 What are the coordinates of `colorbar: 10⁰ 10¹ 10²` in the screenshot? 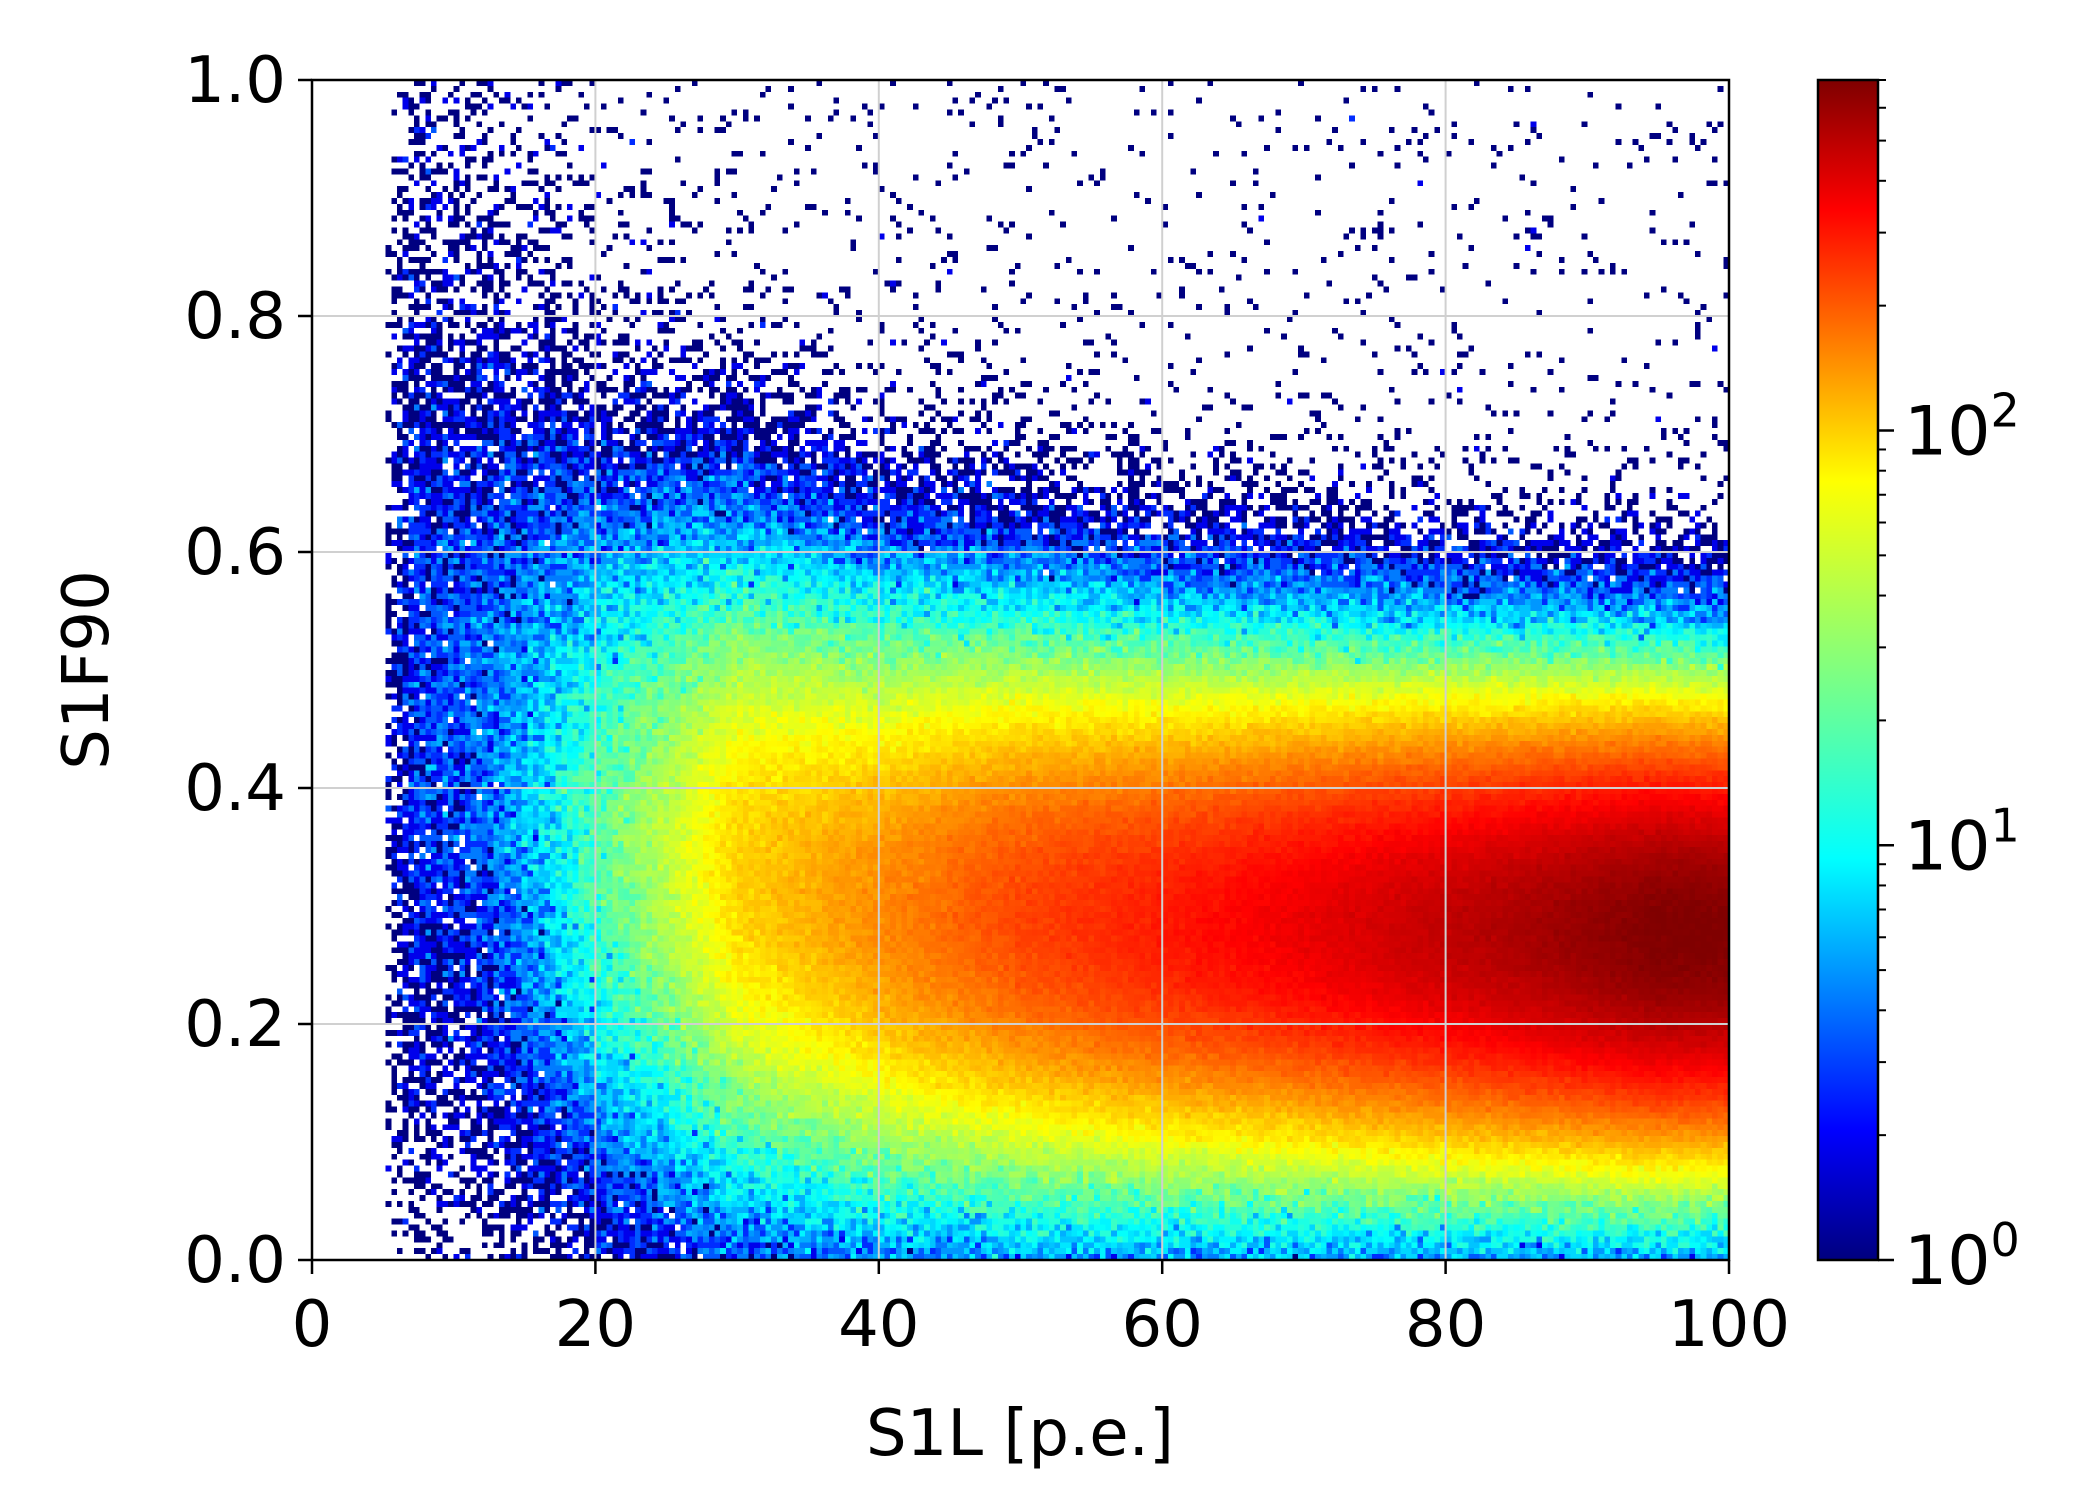 It's located at (1918, 689).